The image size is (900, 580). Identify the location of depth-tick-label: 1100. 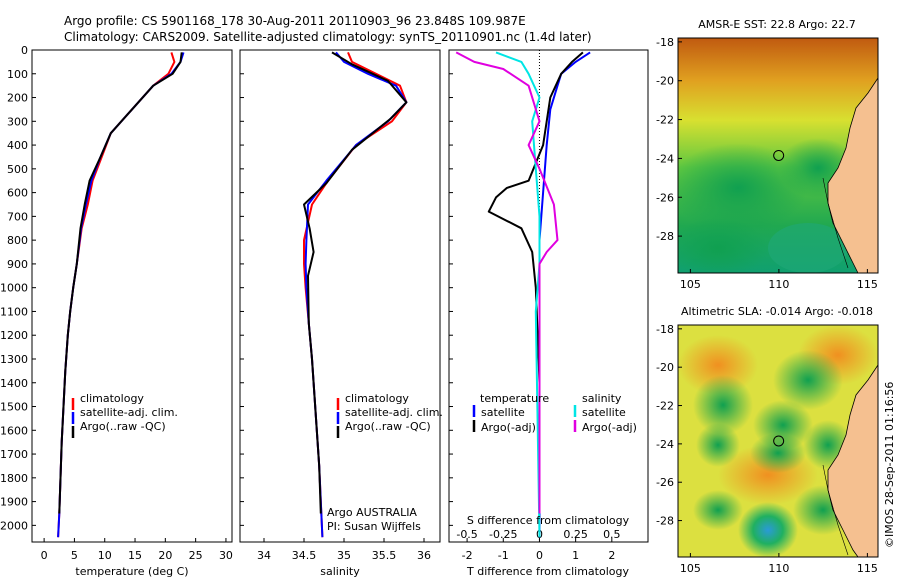
(14, 311).